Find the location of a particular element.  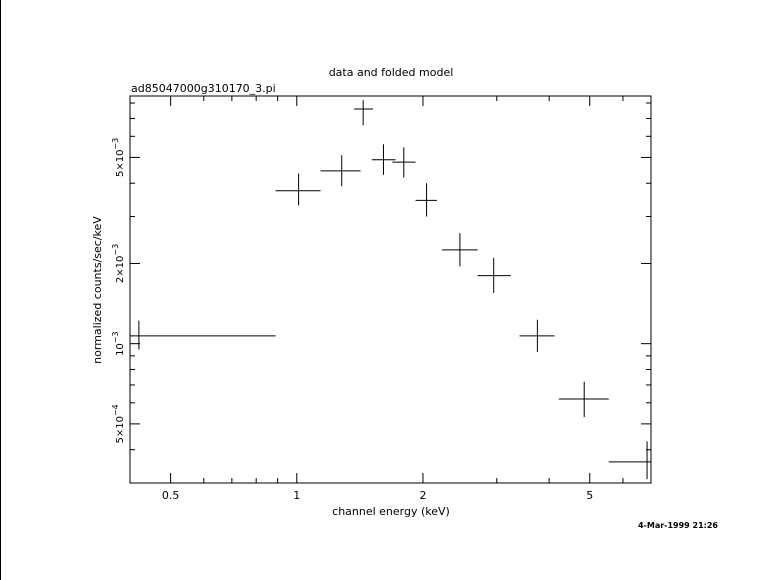

chart-subtitle: ad85047000g310170_3.pi is located at coordinates (203, 88).